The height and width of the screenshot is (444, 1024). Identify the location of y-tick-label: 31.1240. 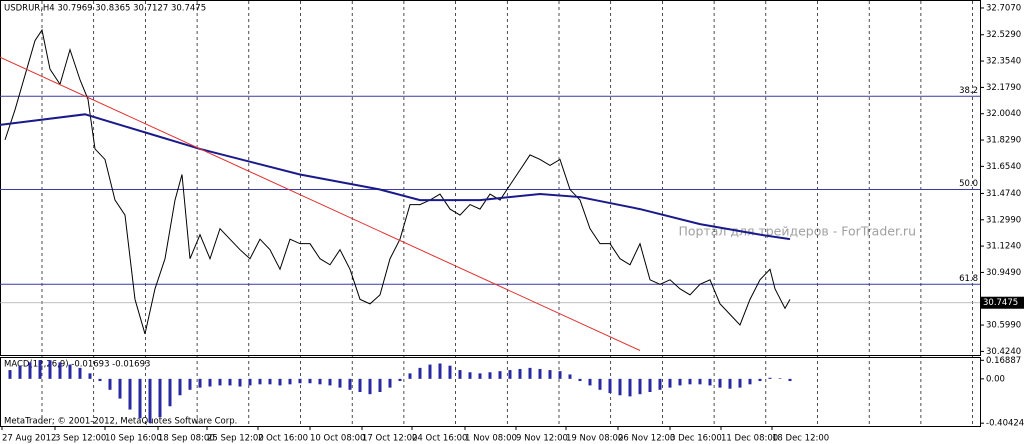
(1003, 247).